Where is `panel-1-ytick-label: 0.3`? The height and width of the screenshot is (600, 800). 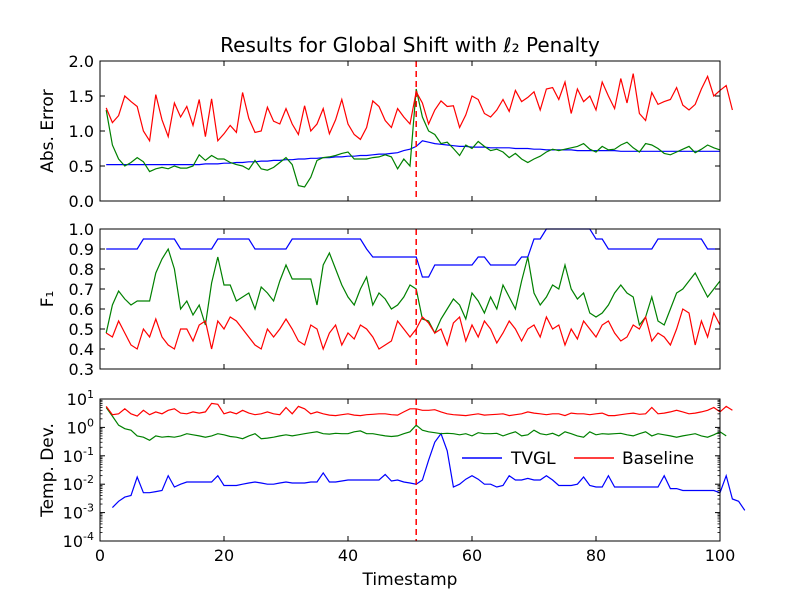 panel-1-ytick-label: 0.3 is located at coordinates (81, 369).